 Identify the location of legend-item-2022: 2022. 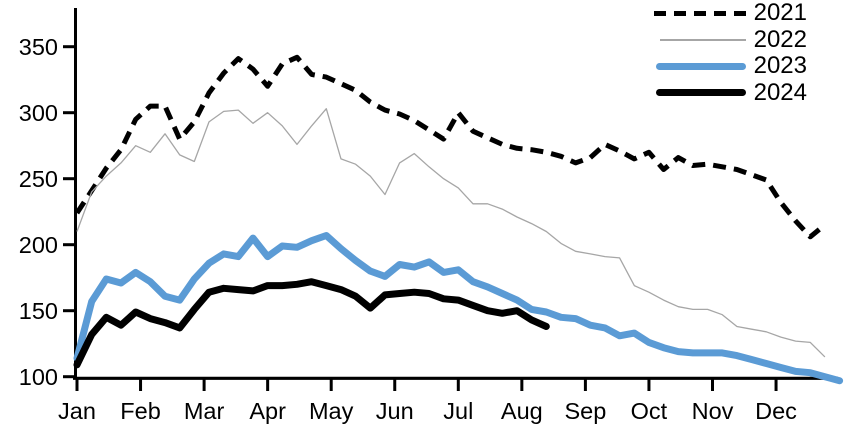
(730, 40).